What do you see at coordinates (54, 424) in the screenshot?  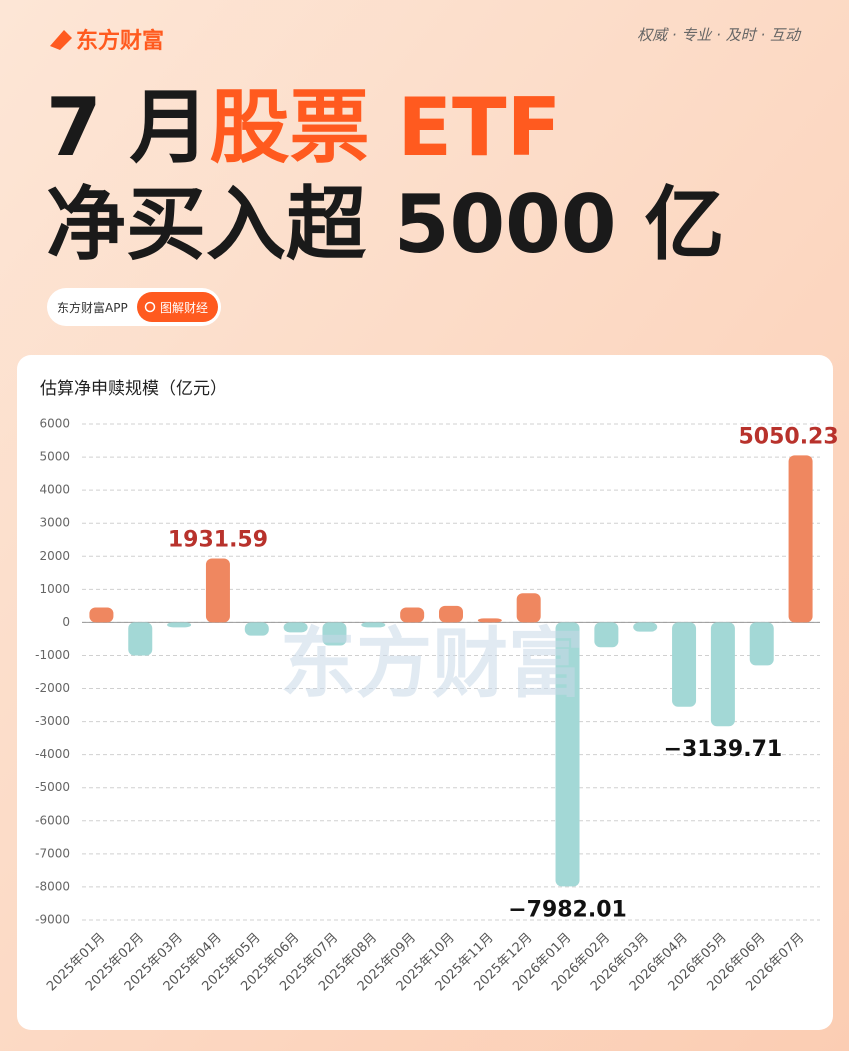 I see `y-tick-label: 6000` at bounding box center [54, 424].